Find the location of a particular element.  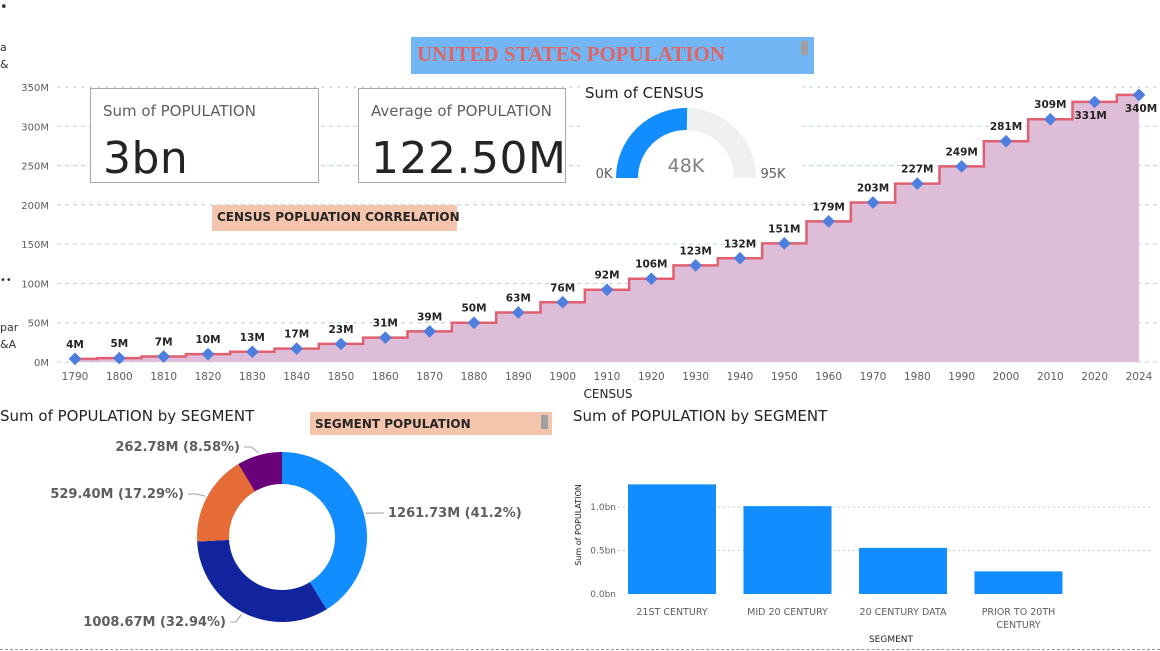

x-tick-label: 1830 is located at coordinates (252, 377).